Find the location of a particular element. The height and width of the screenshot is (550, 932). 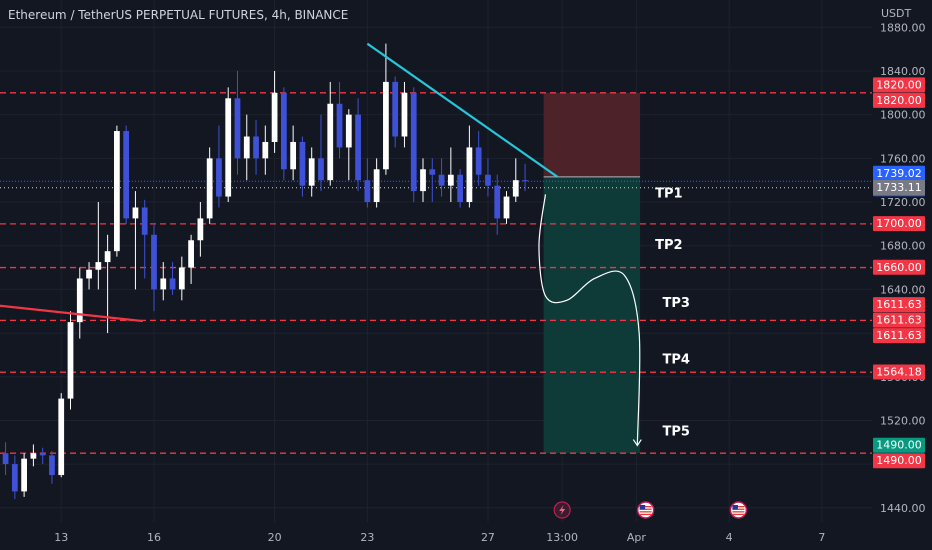

price-badge-161163-0: 1611.63 is located at coordinates (899, 305).